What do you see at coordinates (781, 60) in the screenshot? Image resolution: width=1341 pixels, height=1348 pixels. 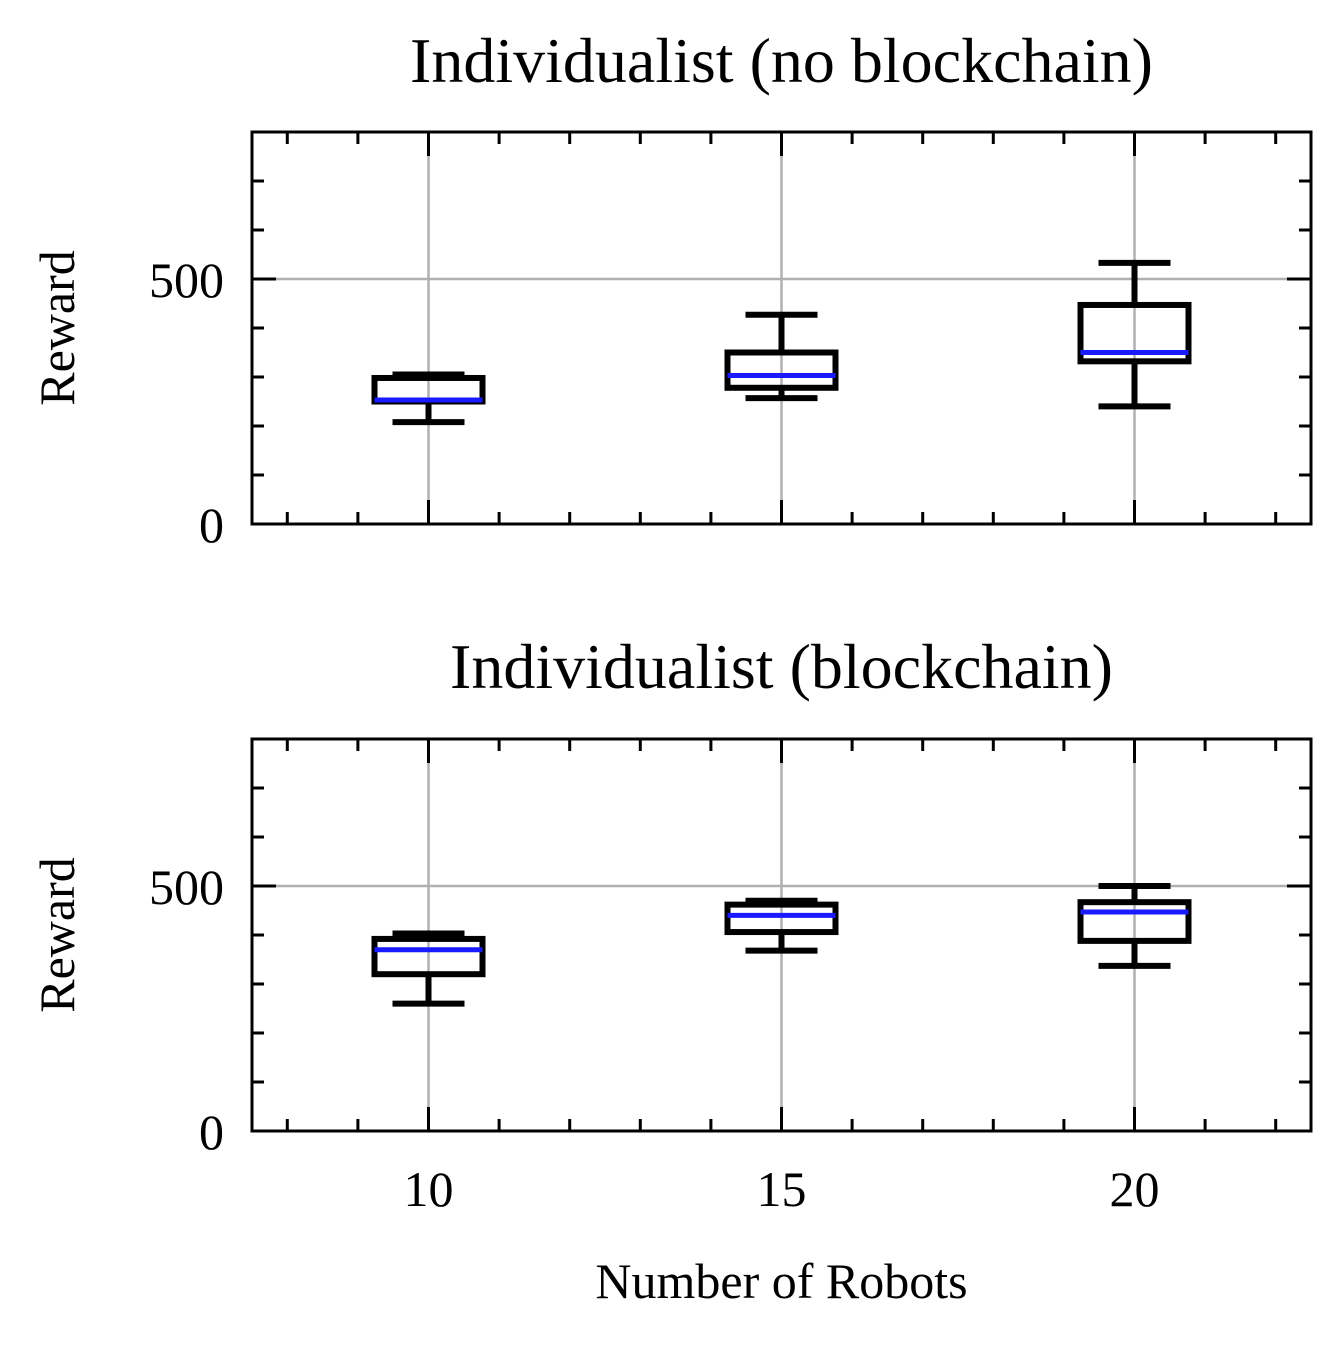 I see `panel-title: Individualist (no blockchain)` at bounding box center [781, 60].